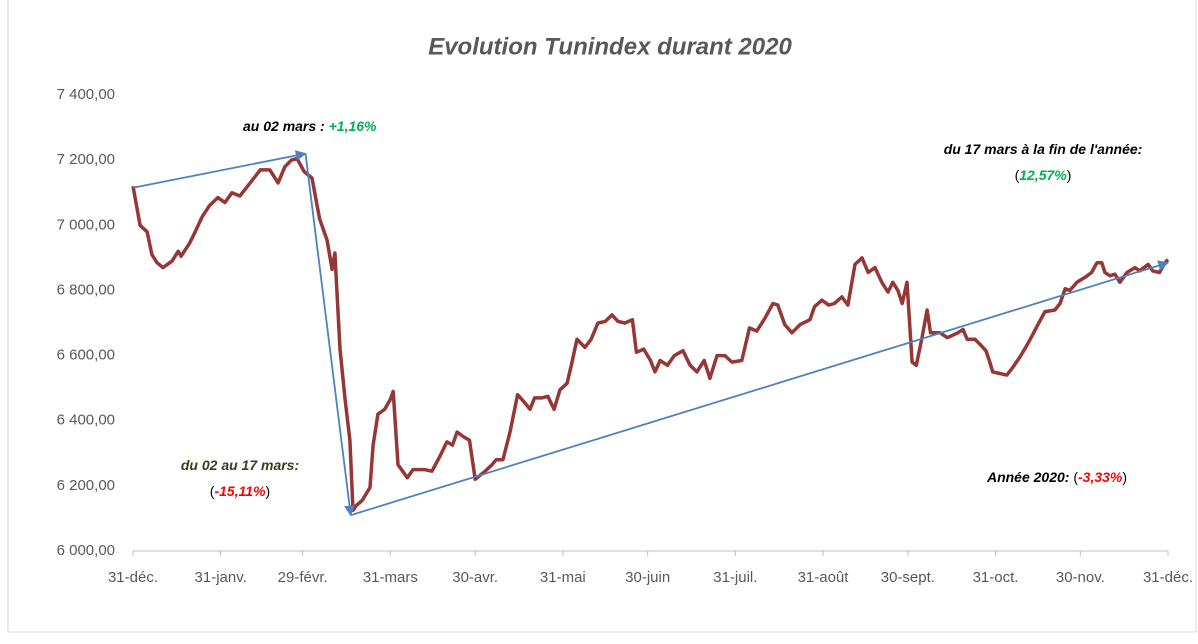  I want to click on chart-title: Evolution Tunindex durant 2020, so click(610, 46).